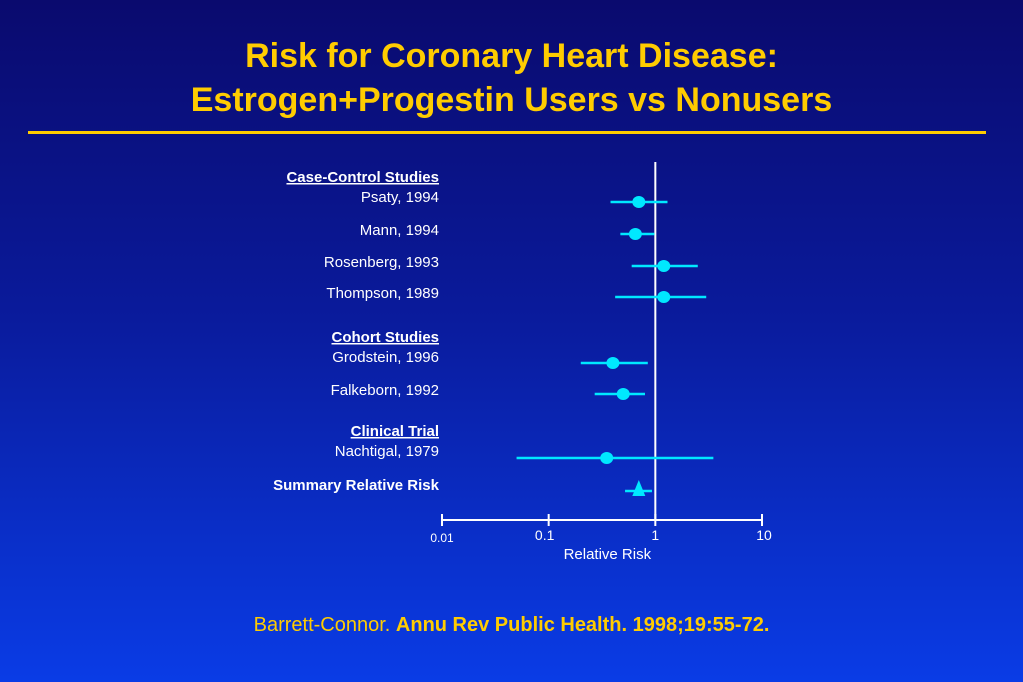  I want to click on study-label: Thompson, 1989, so click(382, 293).